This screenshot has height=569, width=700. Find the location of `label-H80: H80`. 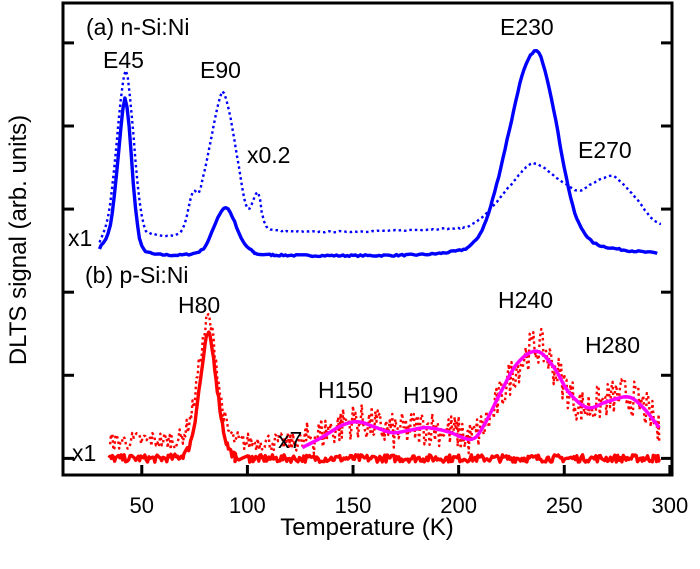

label-H80: H80 is located at coordinates (199, 305).